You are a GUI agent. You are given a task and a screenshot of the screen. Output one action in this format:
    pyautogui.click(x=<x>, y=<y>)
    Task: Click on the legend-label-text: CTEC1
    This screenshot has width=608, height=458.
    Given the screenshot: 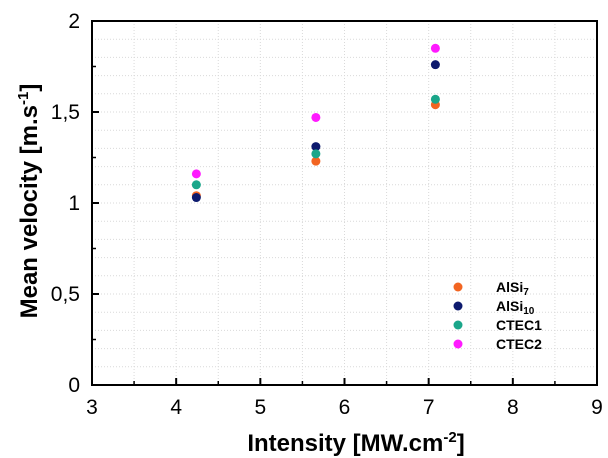 What is the action you would take?
    pyautogui.click(x=519, y=325)
    